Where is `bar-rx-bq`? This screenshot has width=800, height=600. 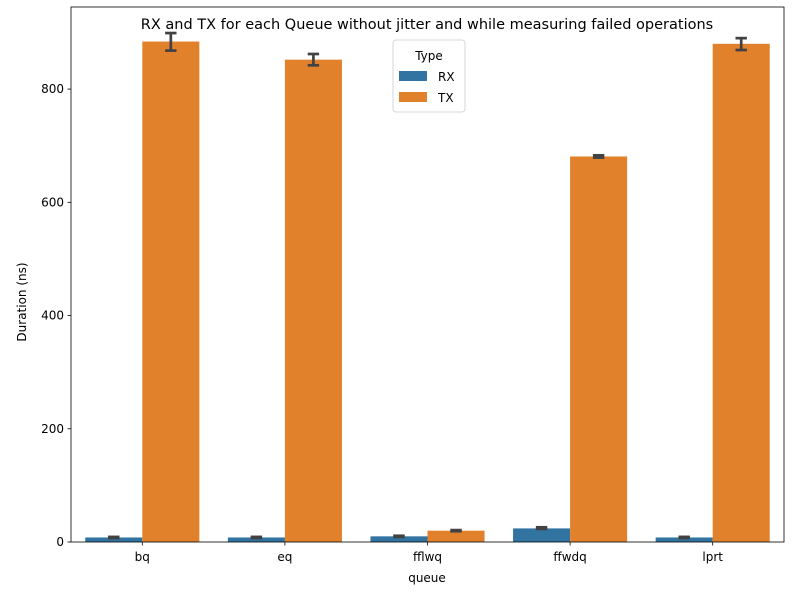
bar-rx-bq is located at coordinates (114, 539).